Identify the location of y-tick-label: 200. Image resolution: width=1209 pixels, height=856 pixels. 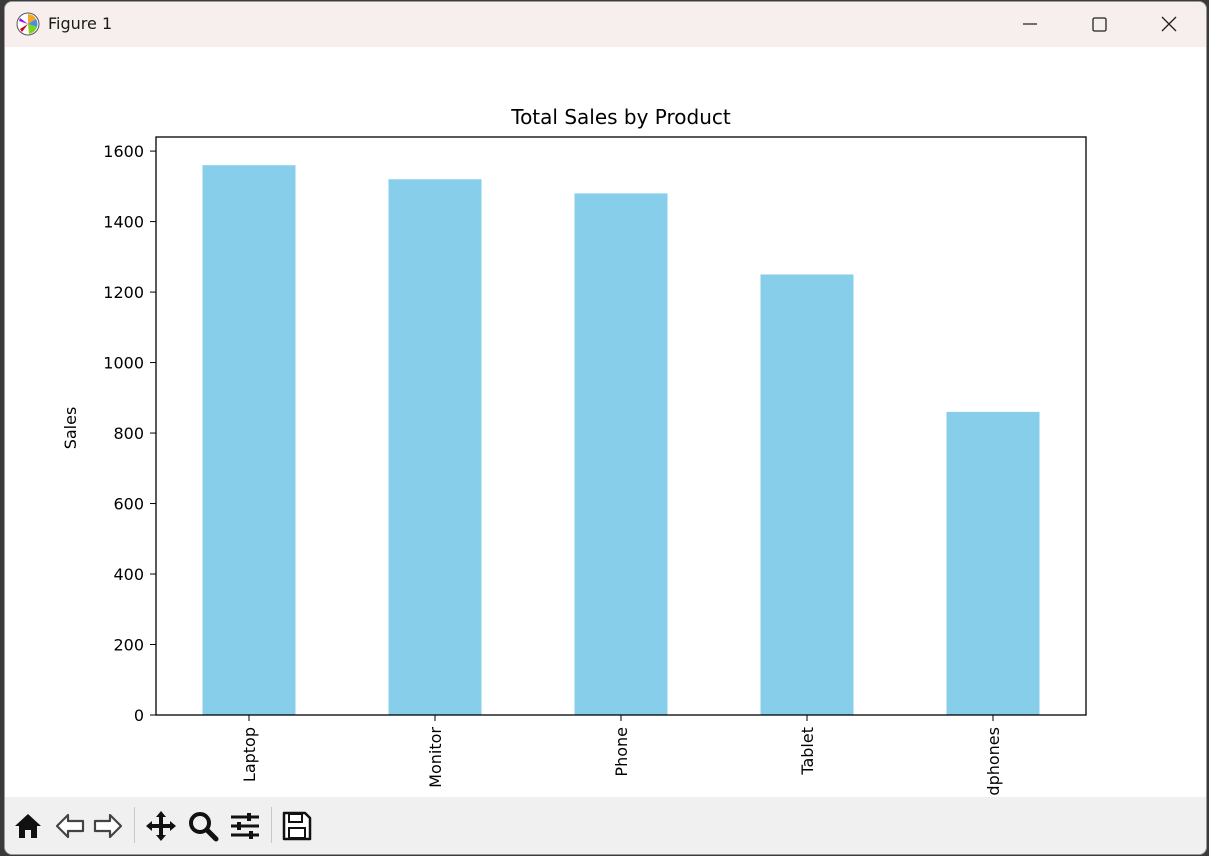
(128, 645).